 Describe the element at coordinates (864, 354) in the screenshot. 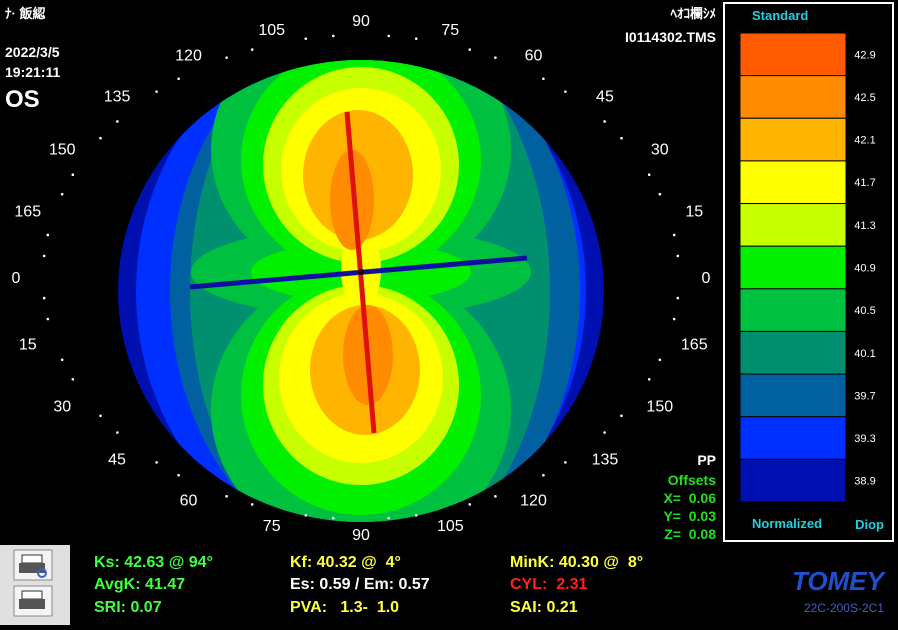

I see `scale-value: 40.1` at that location.